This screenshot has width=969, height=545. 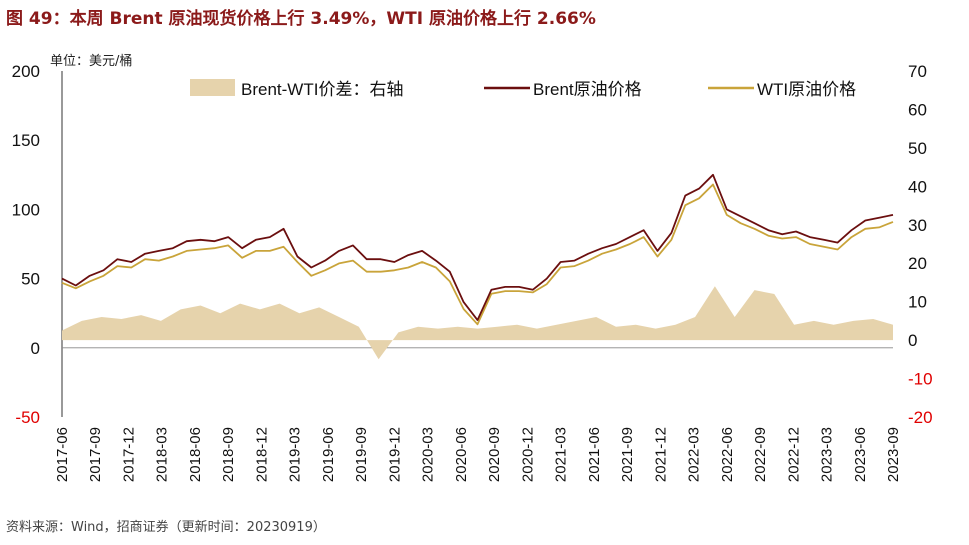 What do you see at coordinates (912, 340) in the screenshot?
I see `y-right-tick-label: 0` at bounding box center [912, 340].